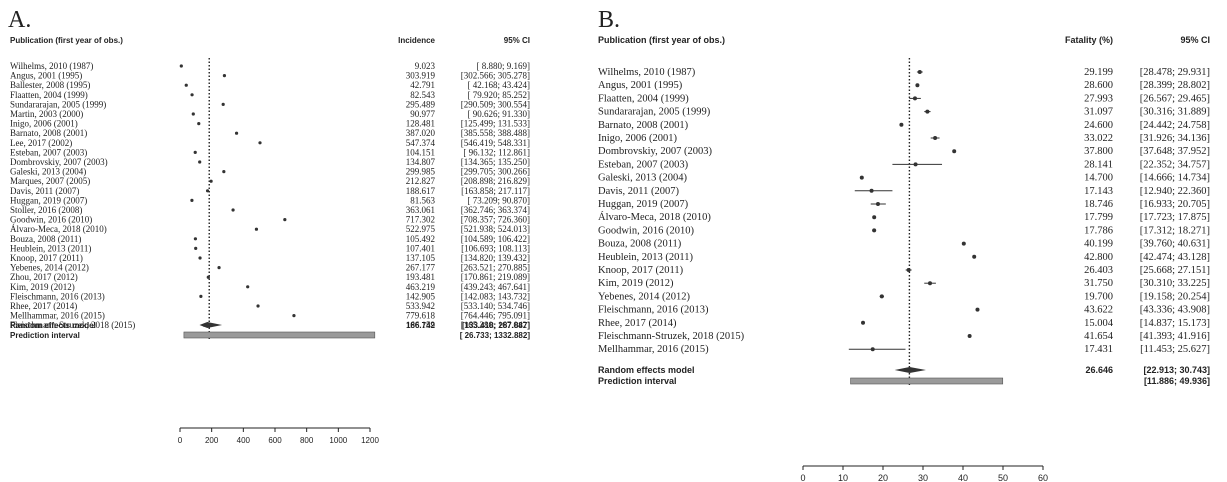 The image size is (1227, 482). What do you see at coordinates (1175, 191) in the screenshot?
I see `study-ci: [12.940; 22.360]` at bounding box center [1175, 191].